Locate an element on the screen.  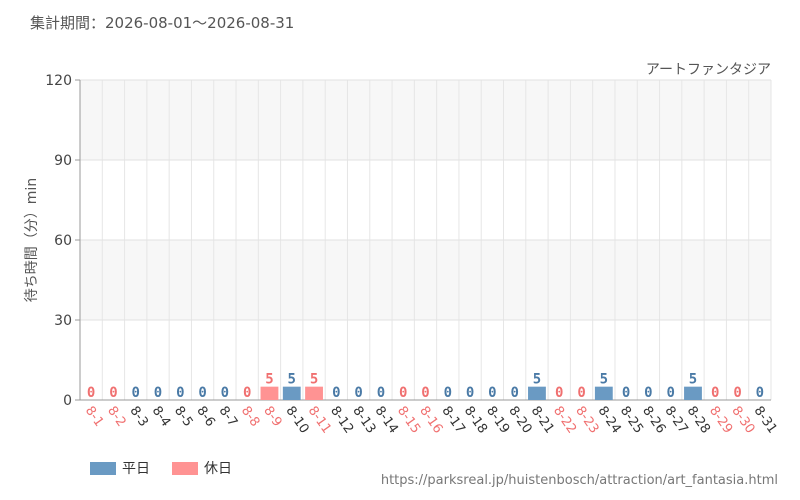
y-tick-label: 90 is located at coordinates (63, 161).